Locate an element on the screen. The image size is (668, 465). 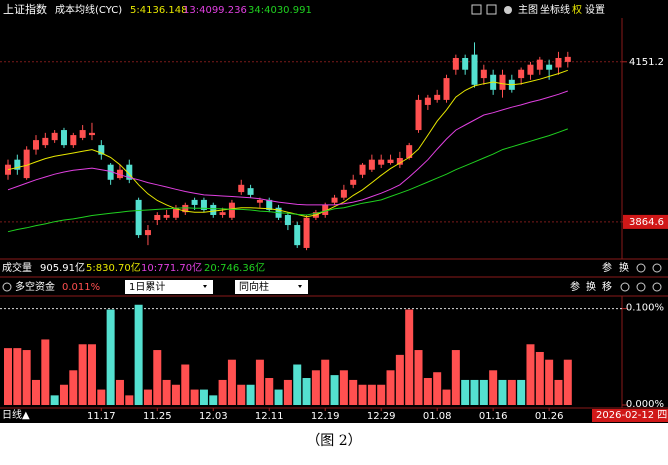
caption: （图 2） is located at coordinates (334, 441).